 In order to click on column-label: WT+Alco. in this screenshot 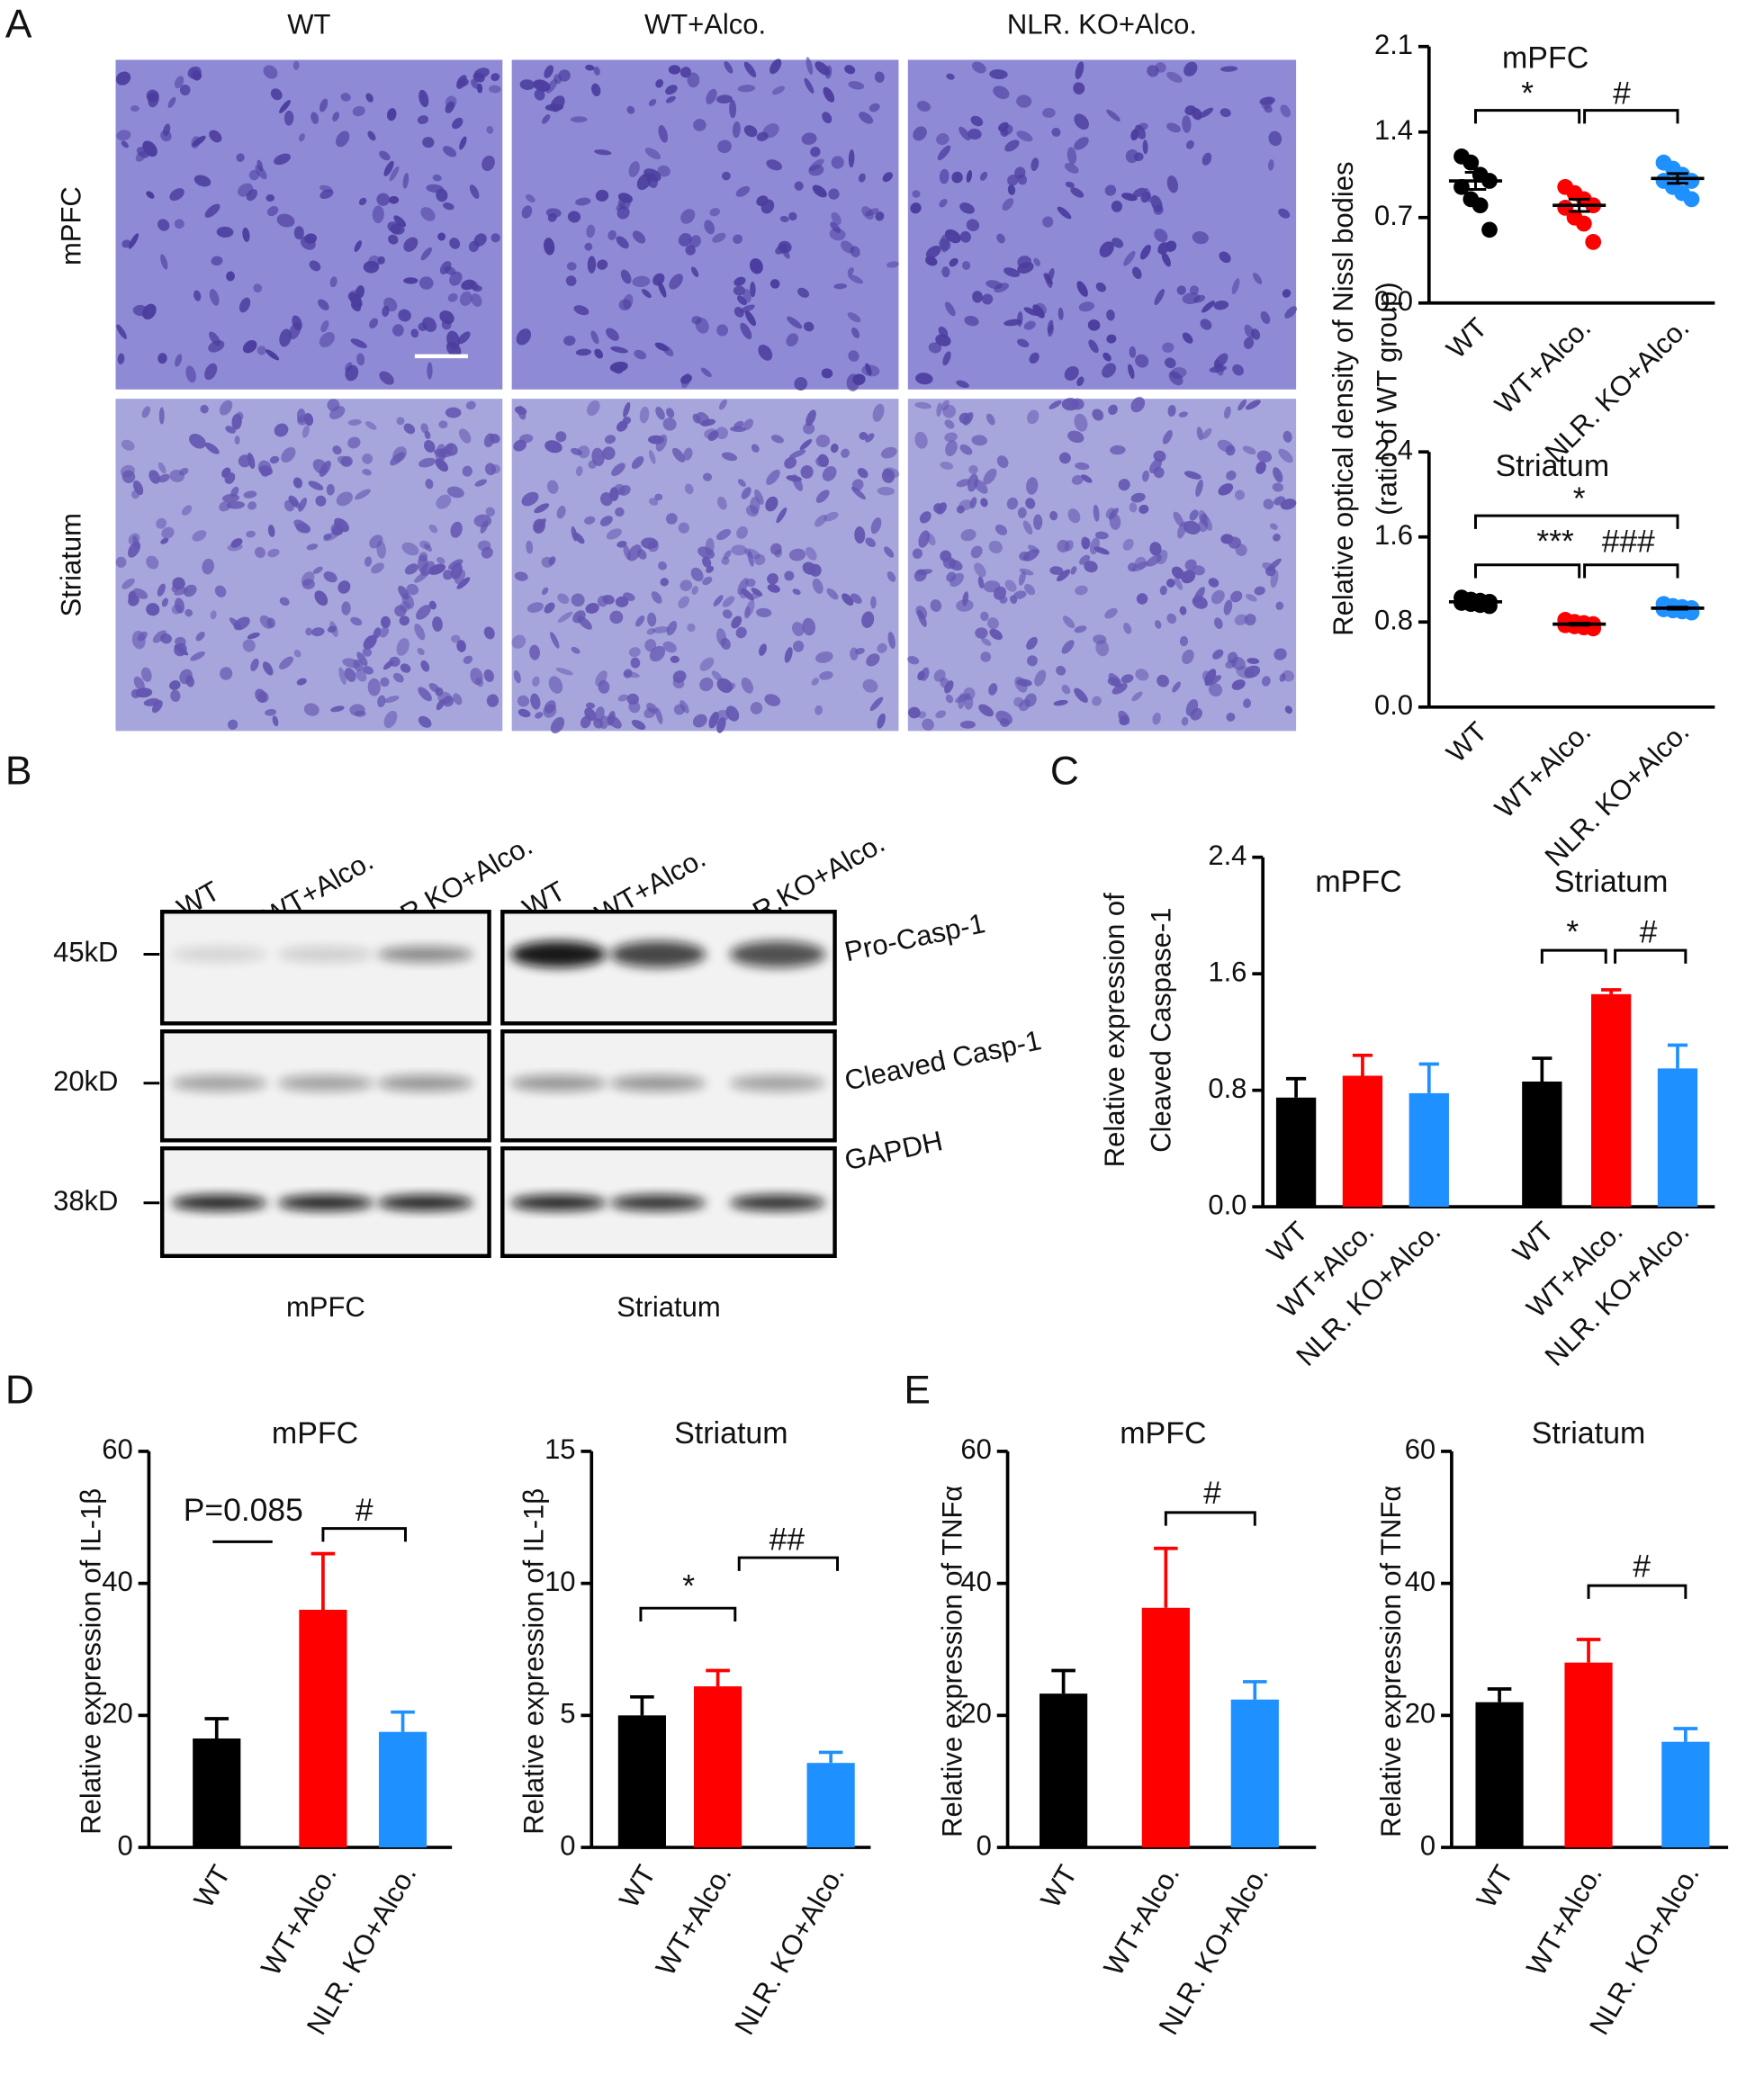, I will do `click(705, 24)`.